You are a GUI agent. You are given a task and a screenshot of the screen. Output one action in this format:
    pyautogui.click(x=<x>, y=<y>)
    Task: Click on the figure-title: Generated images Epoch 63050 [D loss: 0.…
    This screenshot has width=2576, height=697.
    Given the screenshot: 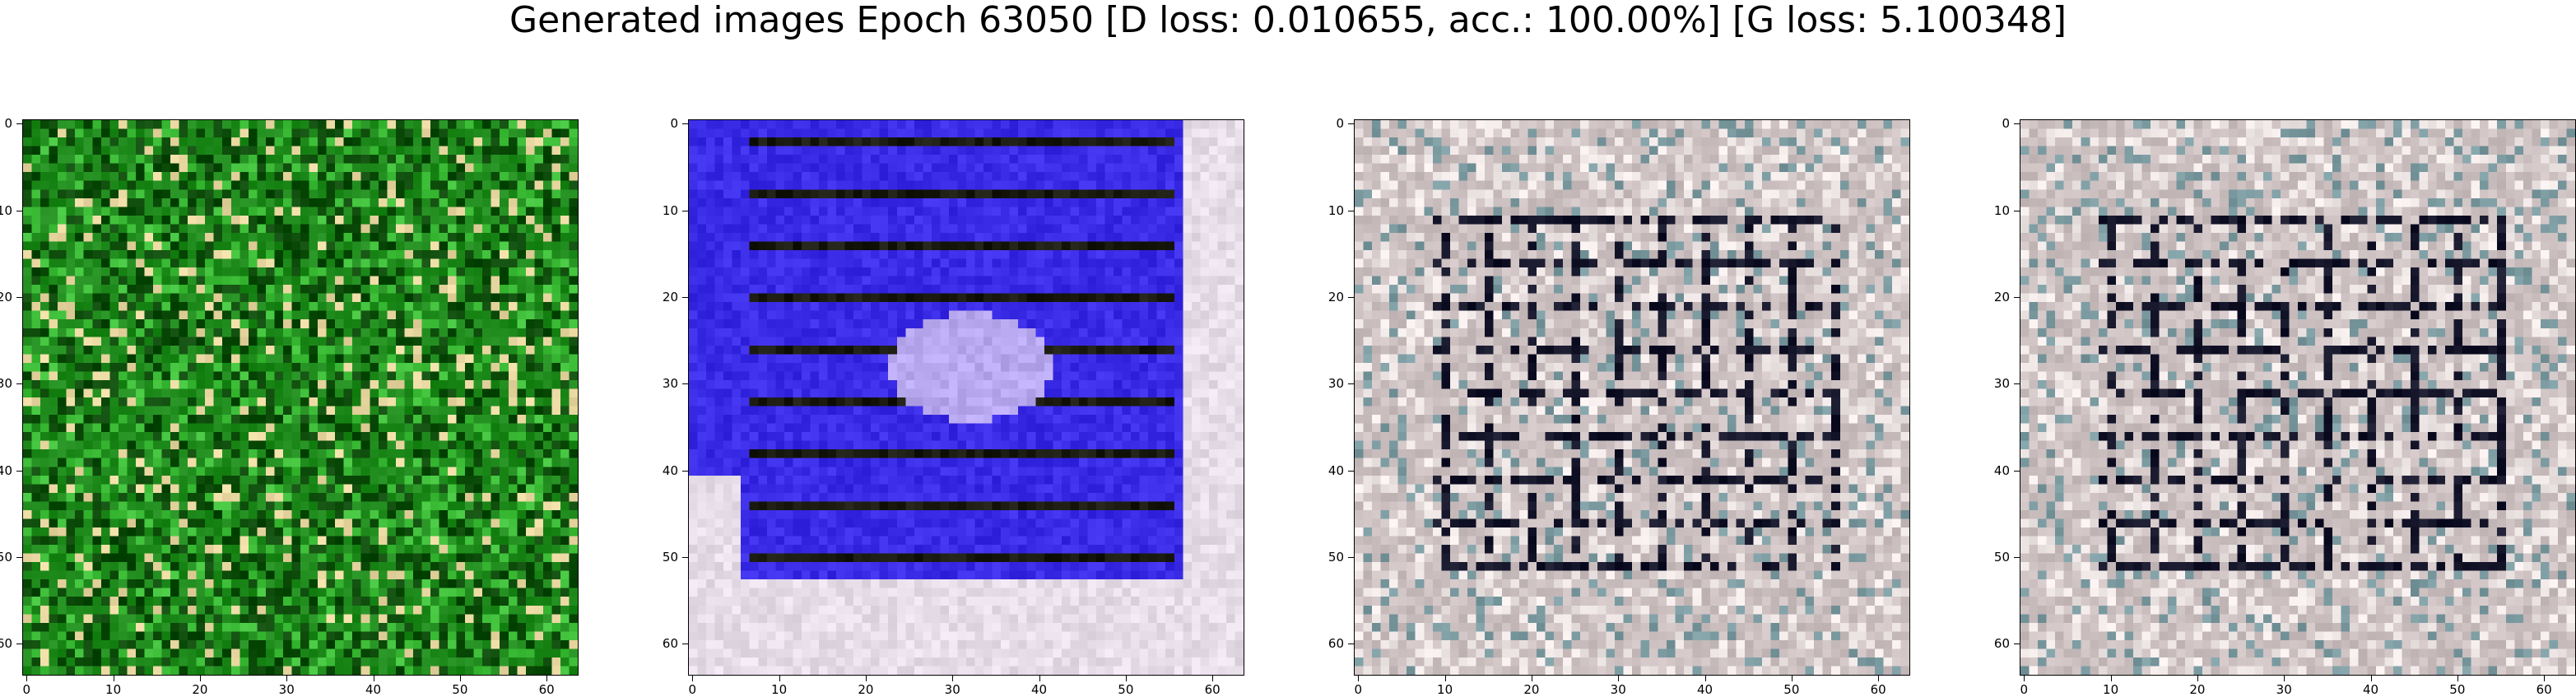 What is the action you would take?
    pyautogui.click(x=1288, y=20)
    